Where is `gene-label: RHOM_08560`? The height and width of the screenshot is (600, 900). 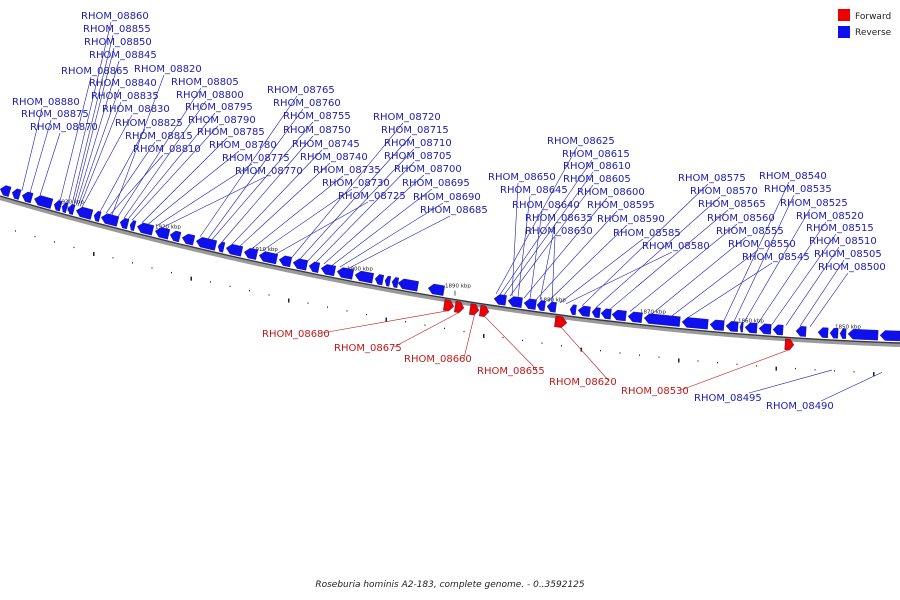
gene-label: RHOM_08560 is located at coordinates (741, 218).